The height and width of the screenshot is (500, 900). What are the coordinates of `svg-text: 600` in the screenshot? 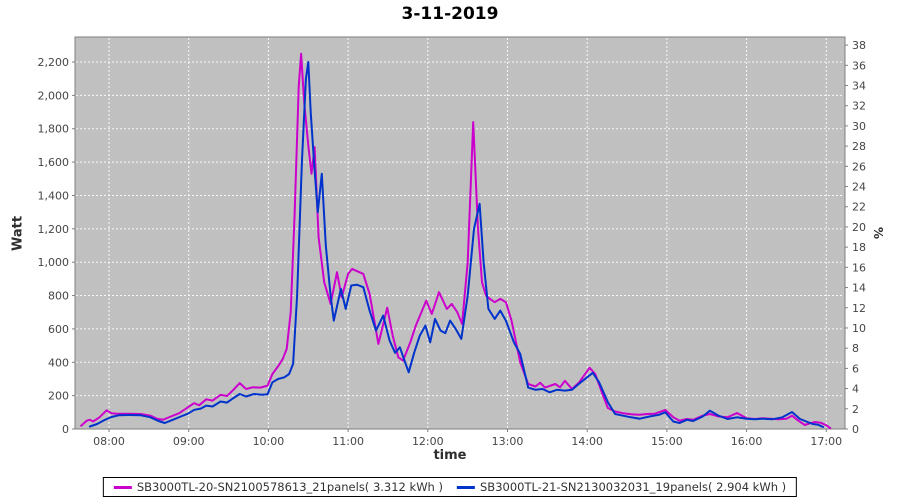 It's located at (58, 329).